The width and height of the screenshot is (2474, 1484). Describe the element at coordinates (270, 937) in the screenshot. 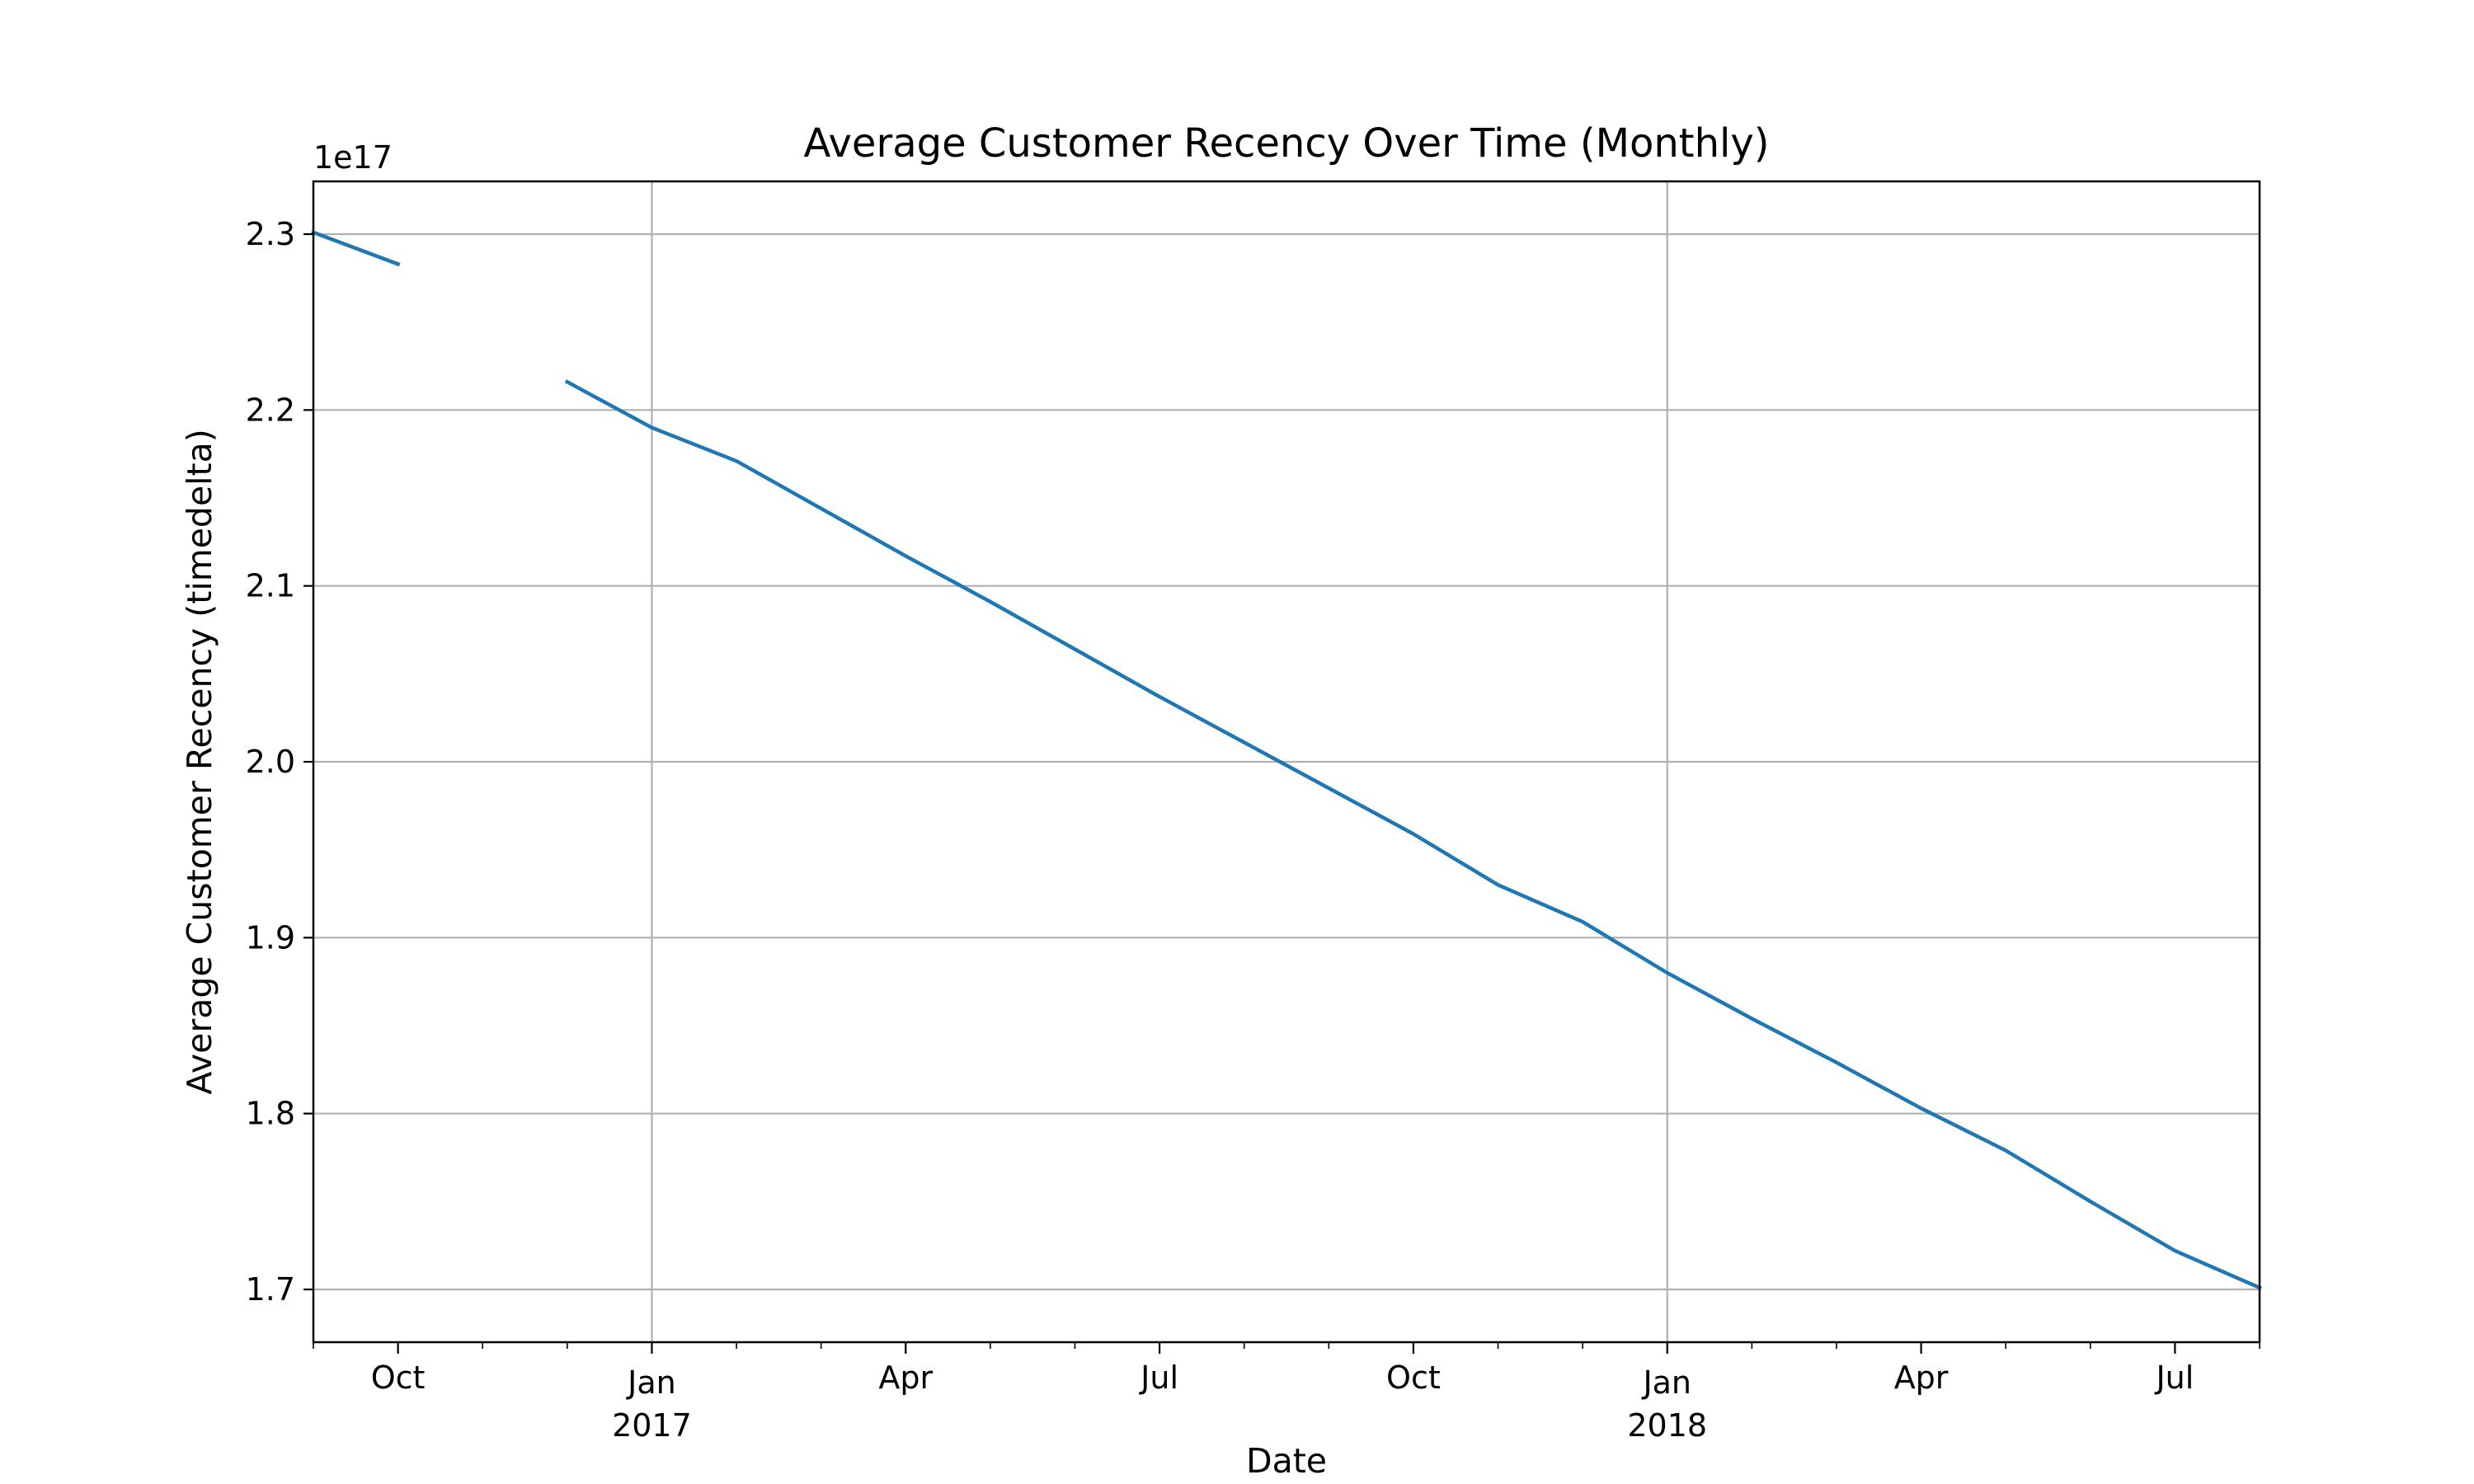

I see `y-tick-label: 1.9` at that location.